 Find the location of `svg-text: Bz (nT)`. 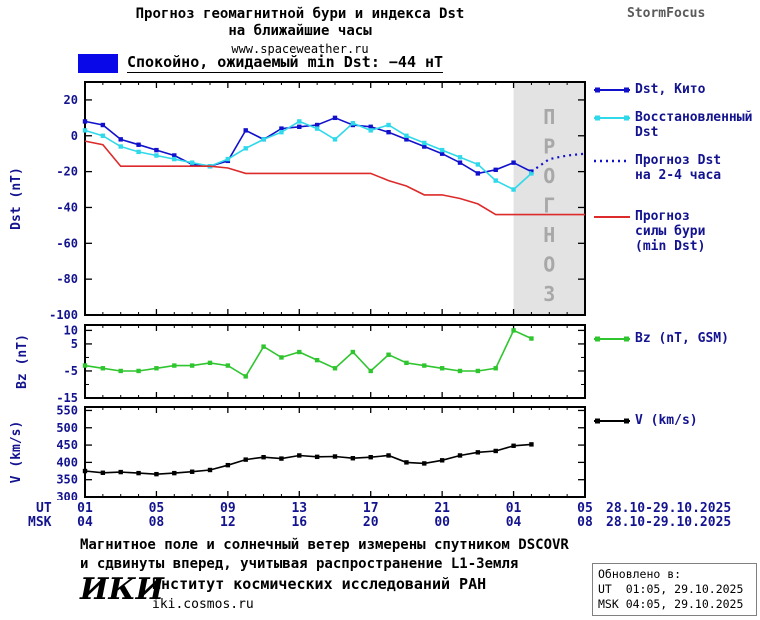

svg-text: Bz (nT) is located at coordinates (22, 361).